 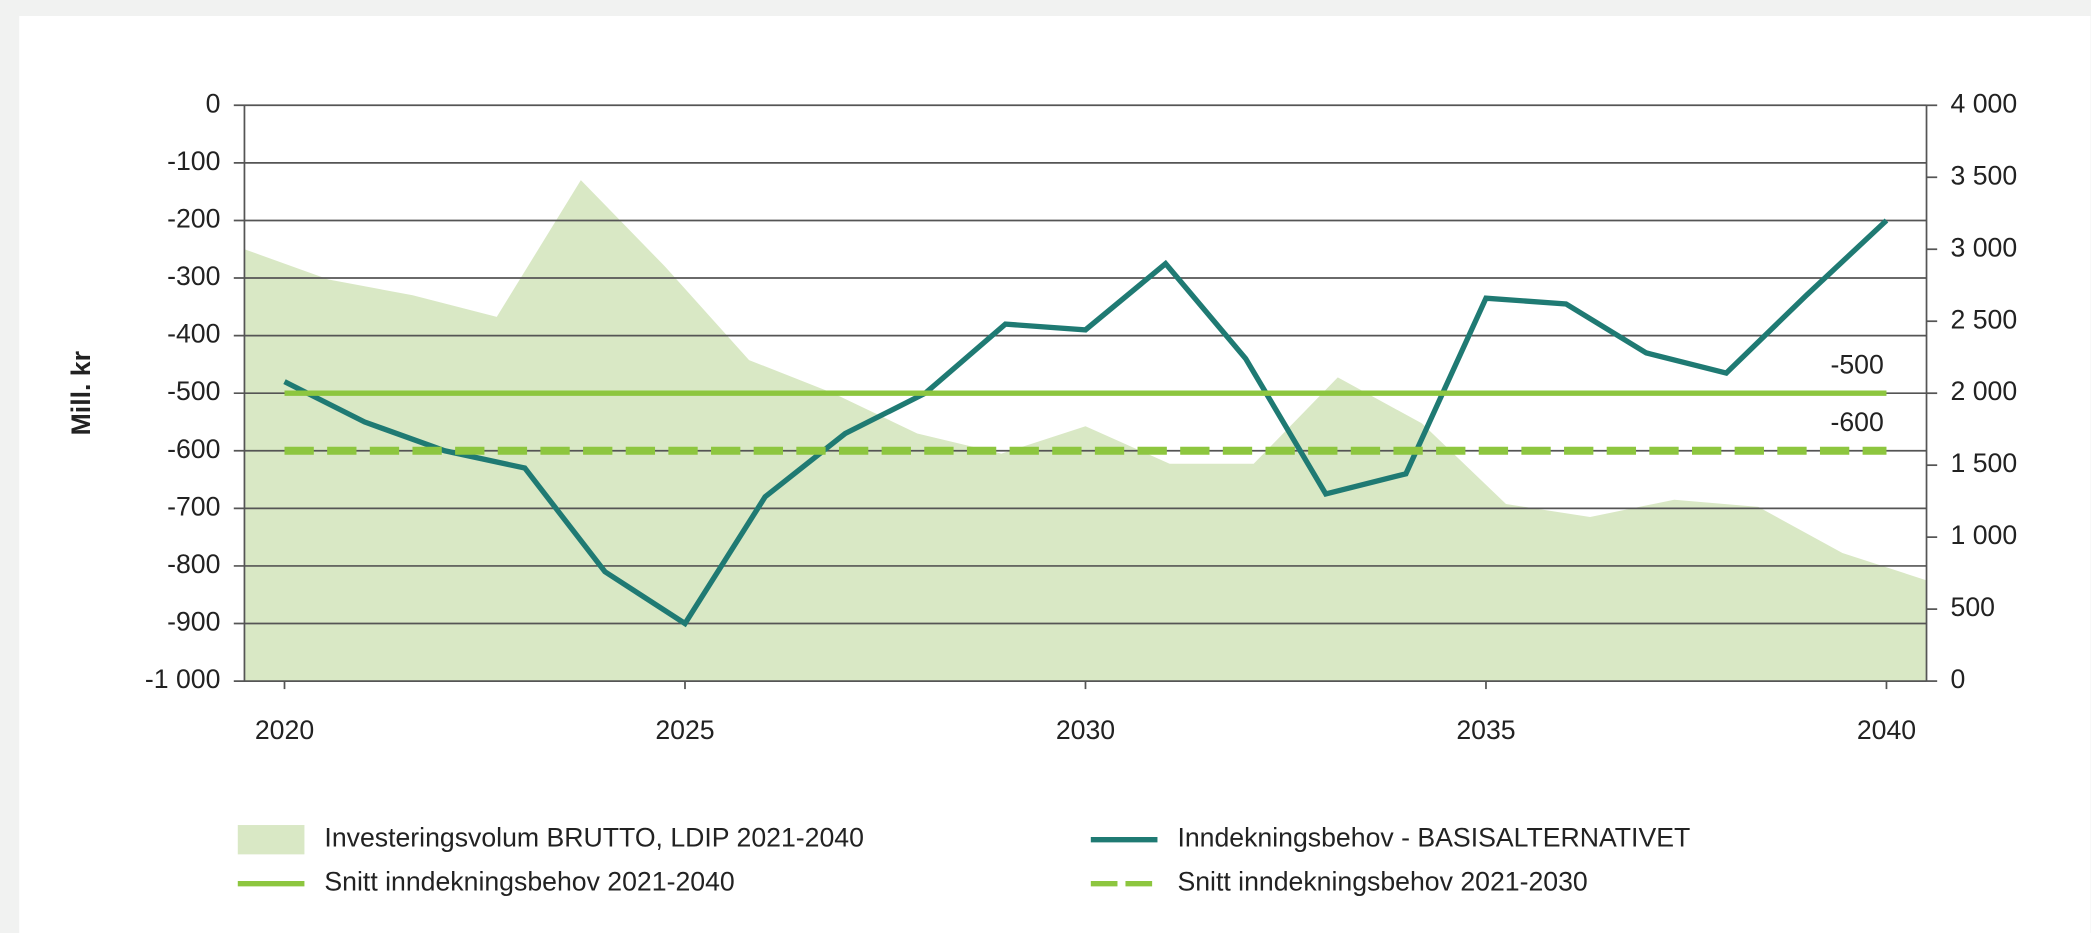 I want to click on y-tick-label: -900, so click(x=193, y=622).